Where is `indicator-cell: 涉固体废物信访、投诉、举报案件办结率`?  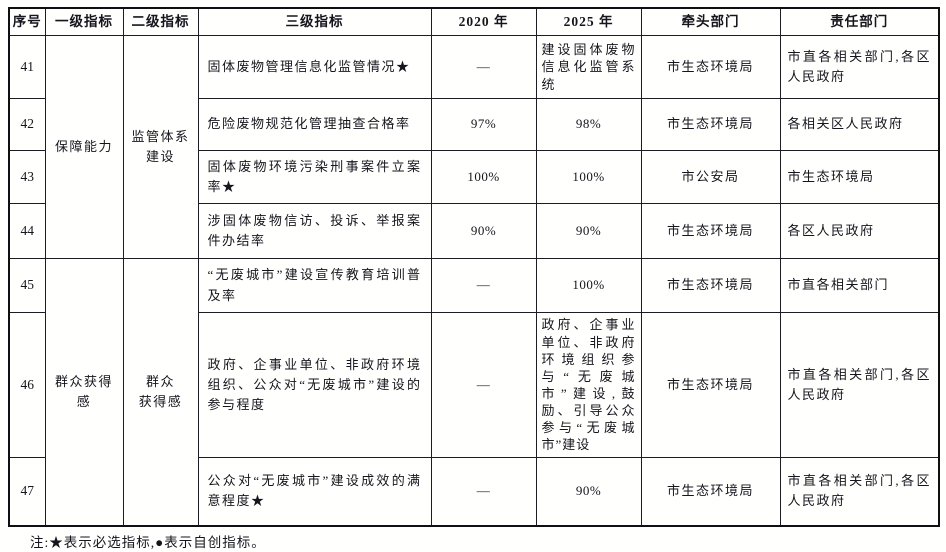 indicator-cell: 涉固体废物信访、投诉、举报案件办结率 is located at coordinates (314, 231).